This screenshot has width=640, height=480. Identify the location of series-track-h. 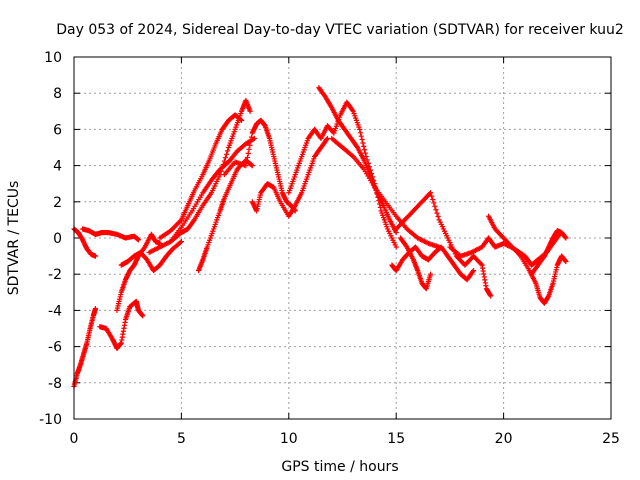
(201, 176).